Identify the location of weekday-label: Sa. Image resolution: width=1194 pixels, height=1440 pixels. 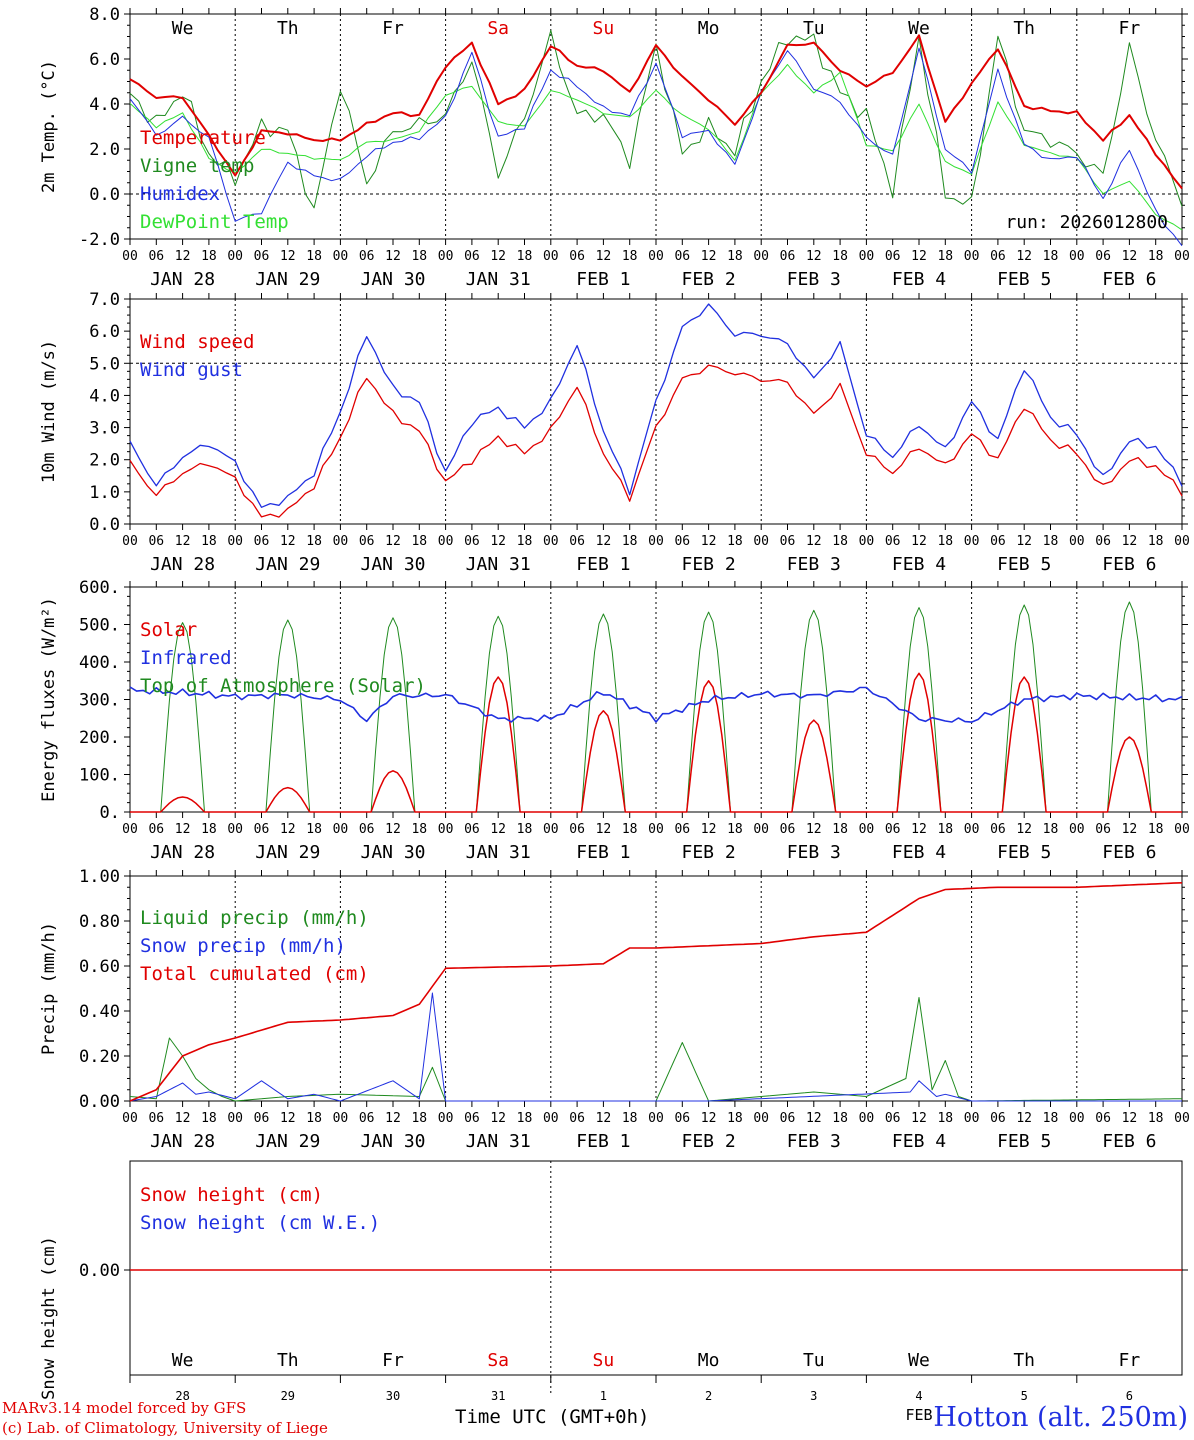
(498, 1360).